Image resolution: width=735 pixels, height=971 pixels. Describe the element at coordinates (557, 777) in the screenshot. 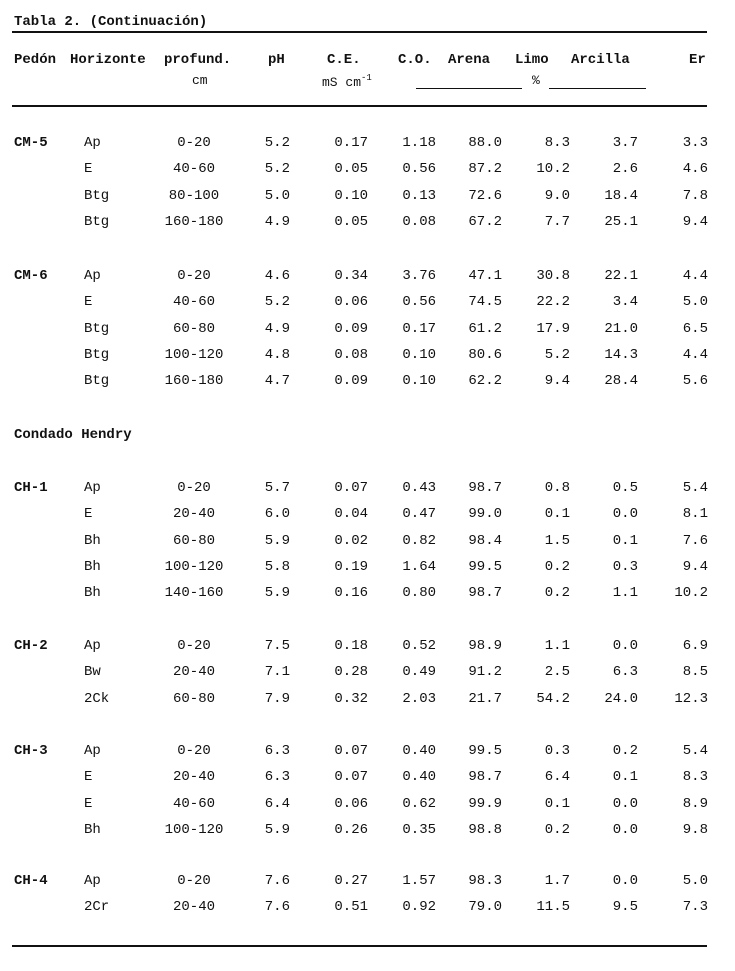

I see `cell-limo: 6.4` at that location.